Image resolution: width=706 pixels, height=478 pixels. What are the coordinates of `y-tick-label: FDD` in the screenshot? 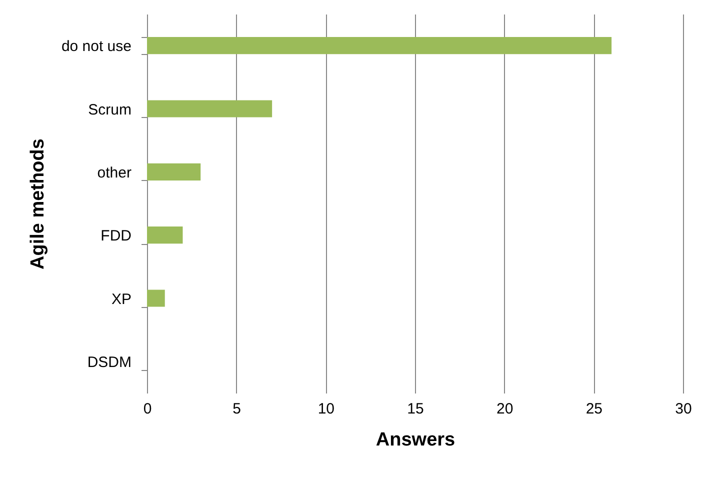 It's located at (116, 236).